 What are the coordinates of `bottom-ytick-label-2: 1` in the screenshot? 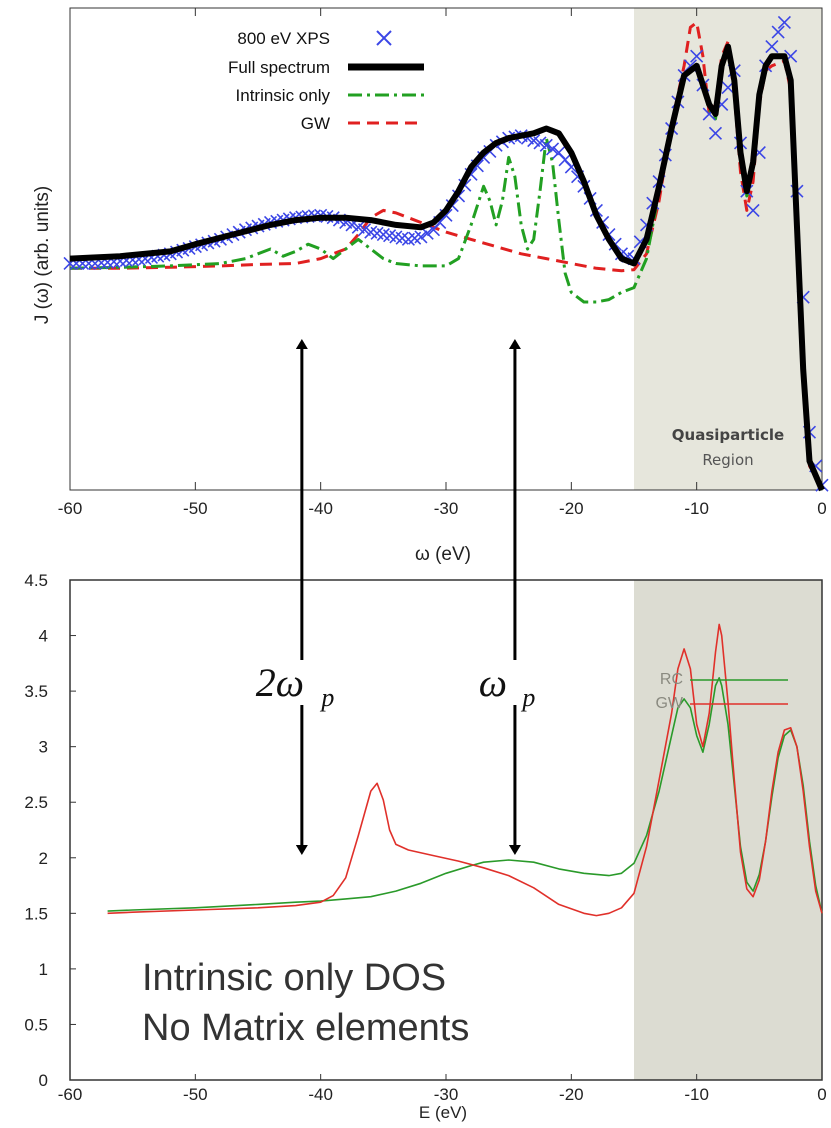 It's located at (43, 969).